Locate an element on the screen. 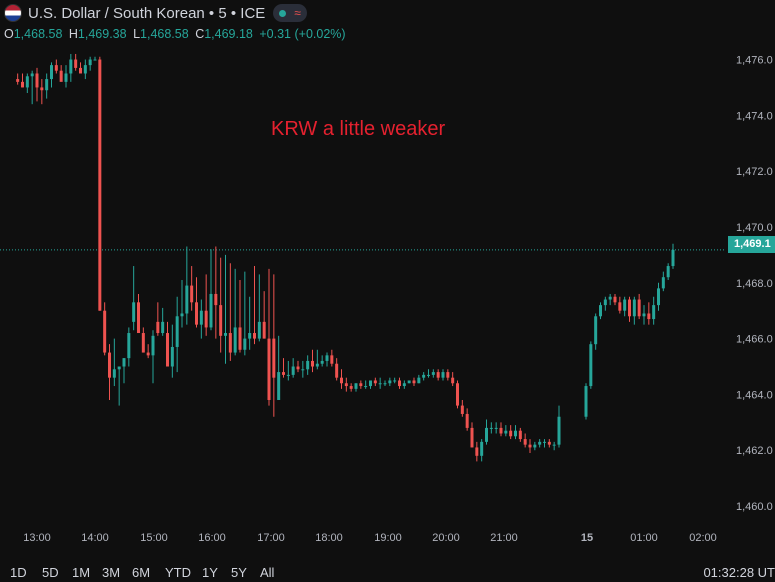  range-toolbar: 1D 5D 1M 3M 6M YTD 1Y 5Y All 01:32:28 UT is located at coordinates (387, 572).